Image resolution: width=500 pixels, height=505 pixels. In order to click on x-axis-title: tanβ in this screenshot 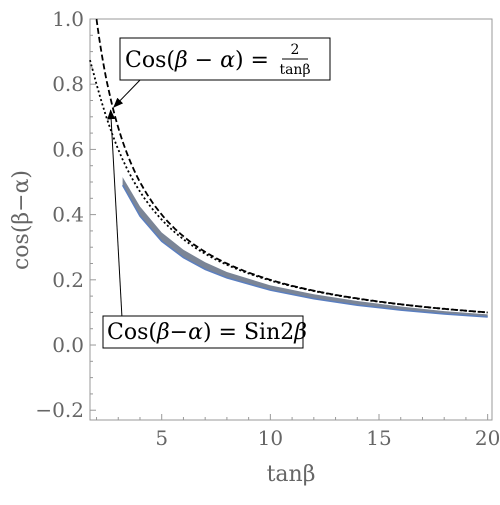, I will do `click(291, 474)`.